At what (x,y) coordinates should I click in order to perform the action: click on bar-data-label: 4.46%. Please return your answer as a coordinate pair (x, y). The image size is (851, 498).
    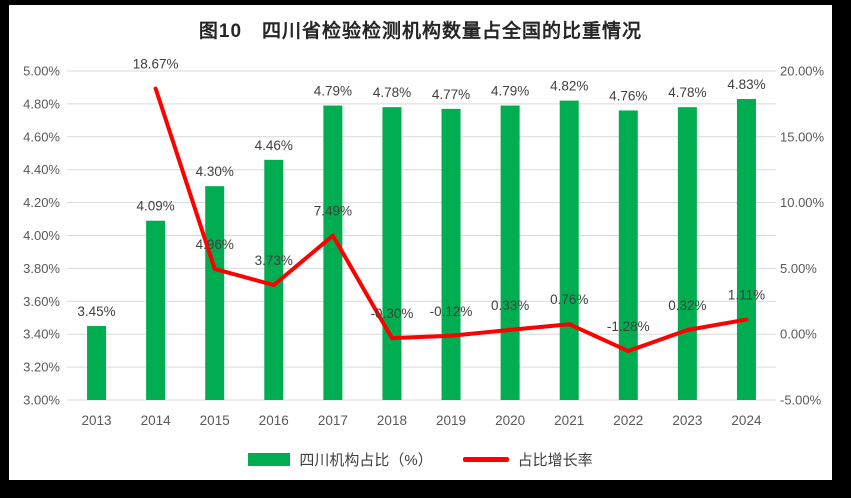
    Looking at the image, I should click on (274, 145).